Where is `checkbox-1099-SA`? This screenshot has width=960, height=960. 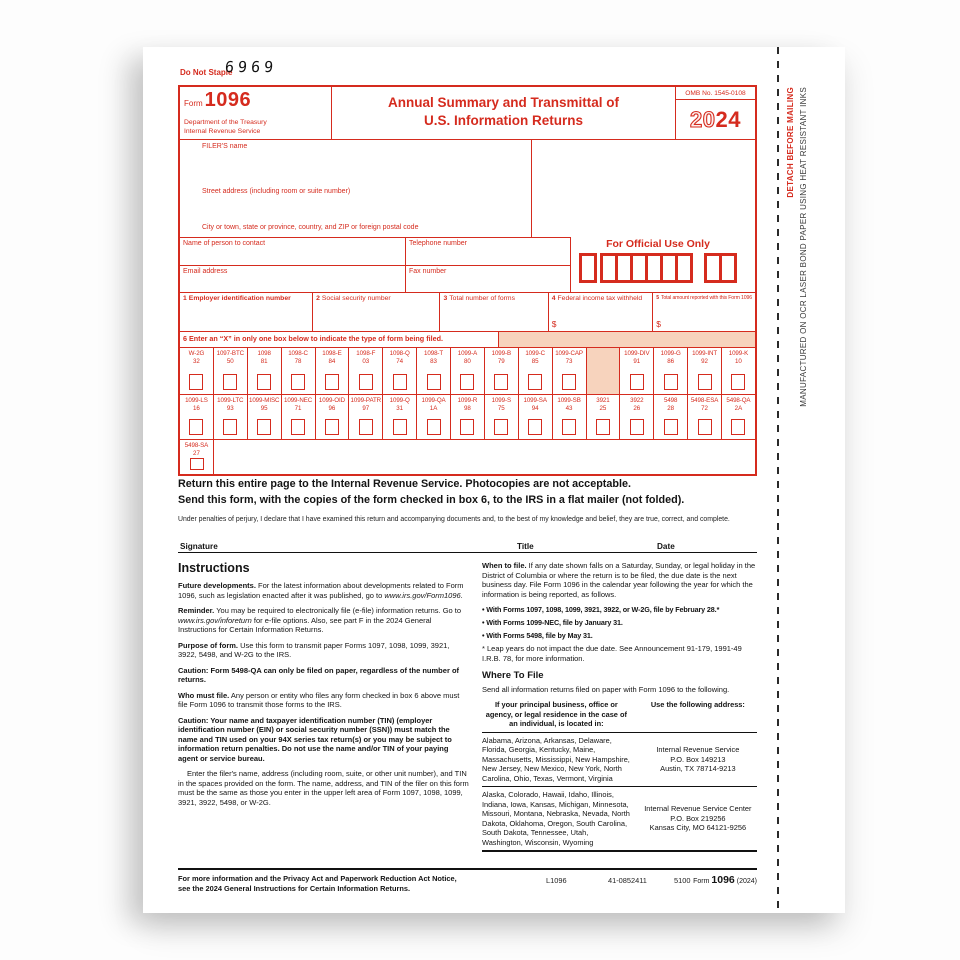 checkbox-1099-SA is located at coordinates (535, 427).